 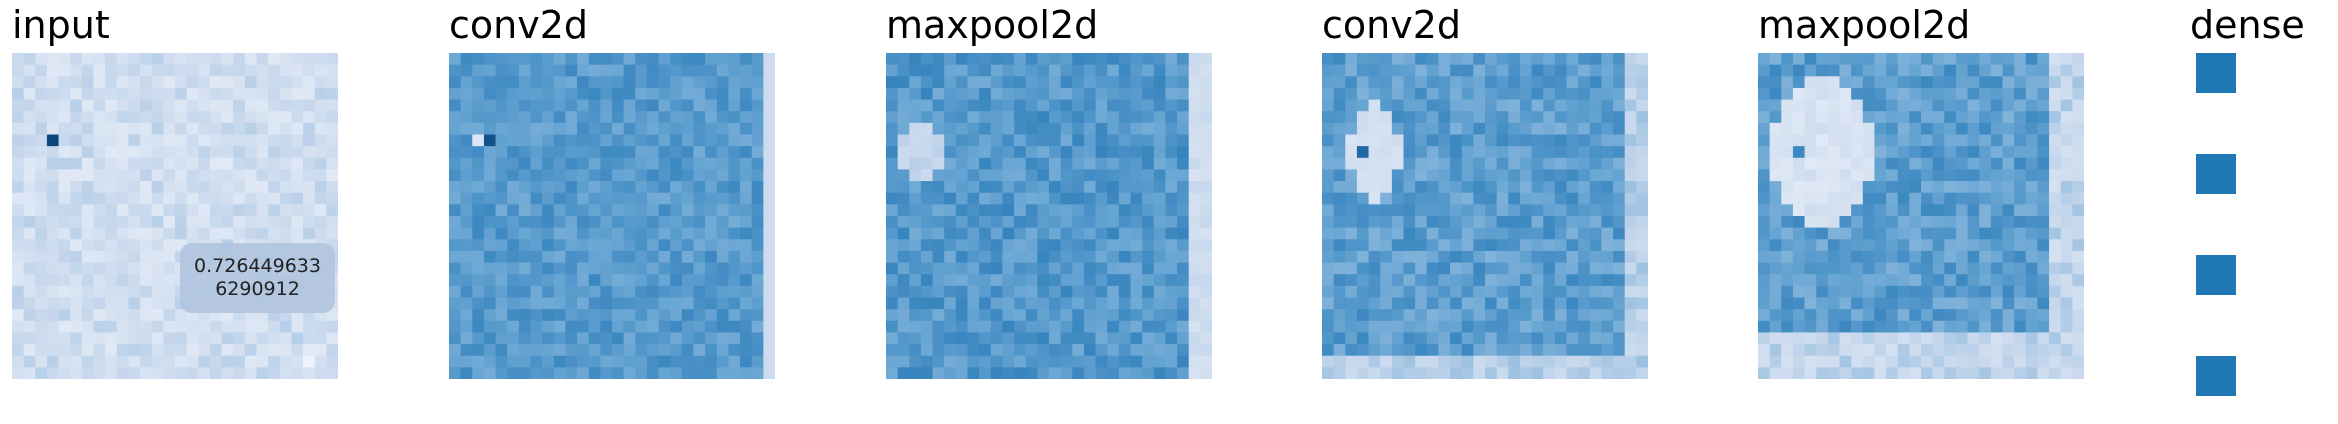 I want to click on conv2d-1-feature-map, so click(x=612, y=216).